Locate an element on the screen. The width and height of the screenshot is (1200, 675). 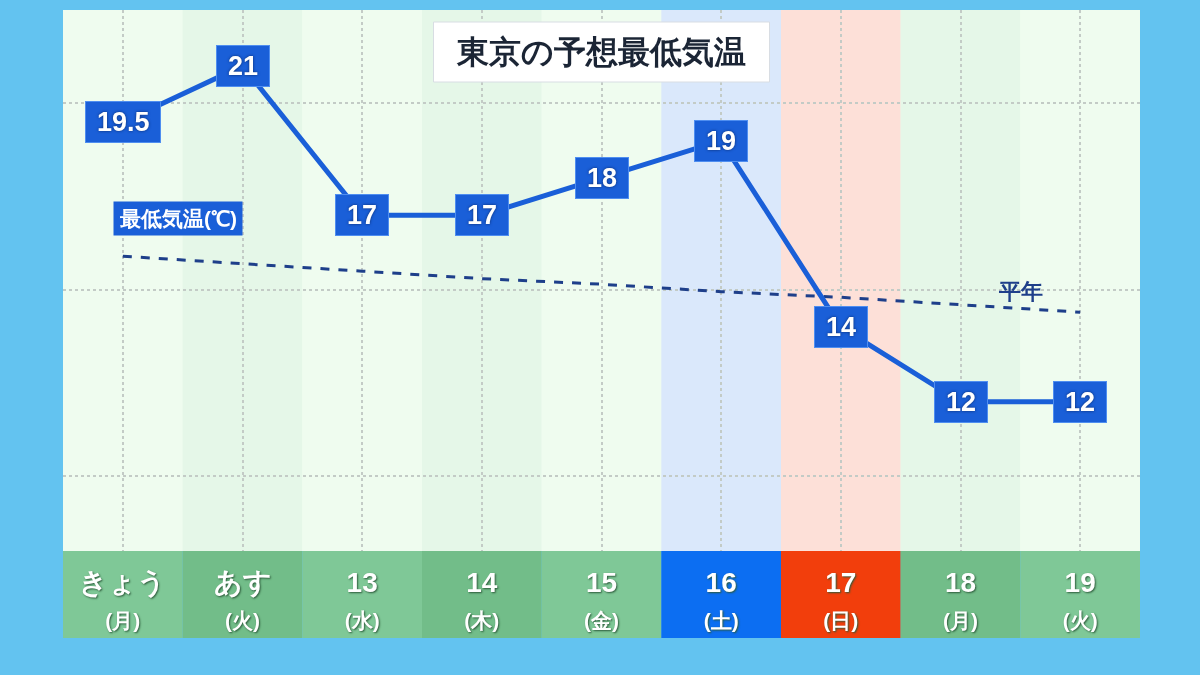
x-tick-label: 14 (木) is located at coordinates (482, 600).